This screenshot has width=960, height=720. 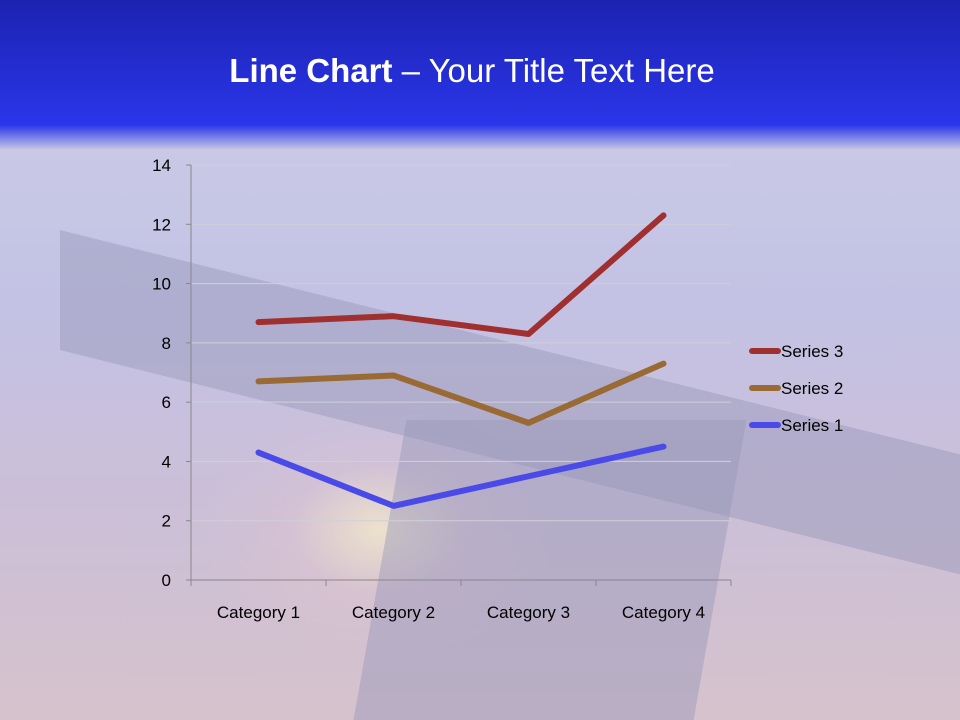 What do you see at coordinates (166, 521) in the screenshot?
I see `y-tick-label: 2` at bounding box center [166, 521].